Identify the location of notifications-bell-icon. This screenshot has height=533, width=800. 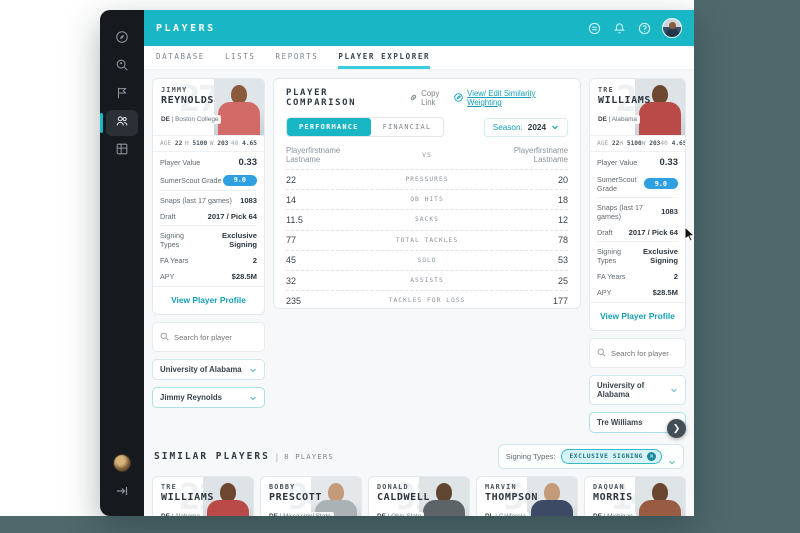
(619, 28).